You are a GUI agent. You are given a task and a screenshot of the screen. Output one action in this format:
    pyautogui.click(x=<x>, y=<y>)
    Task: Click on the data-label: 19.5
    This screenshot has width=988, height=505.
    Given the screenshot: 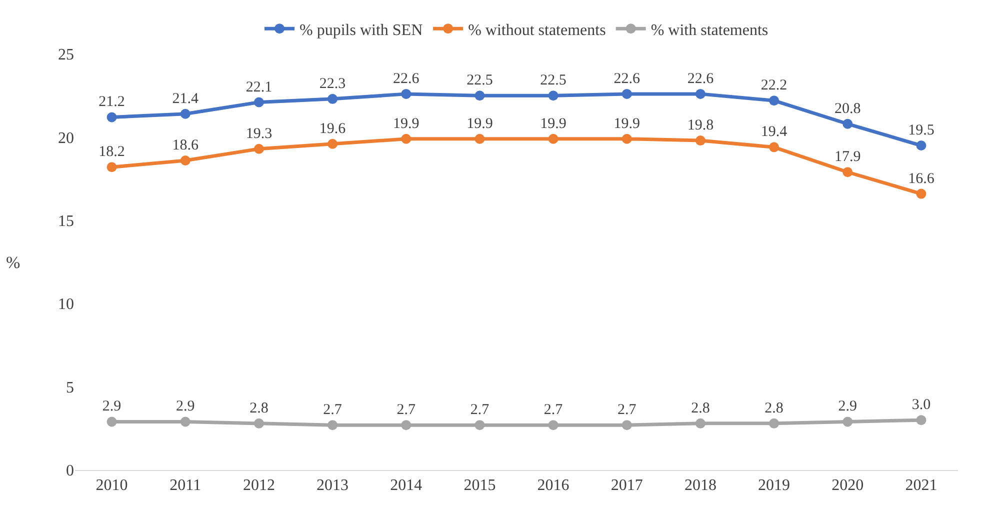 What is the action you would take?
    pyautogui.click(x=921, y=130)
    